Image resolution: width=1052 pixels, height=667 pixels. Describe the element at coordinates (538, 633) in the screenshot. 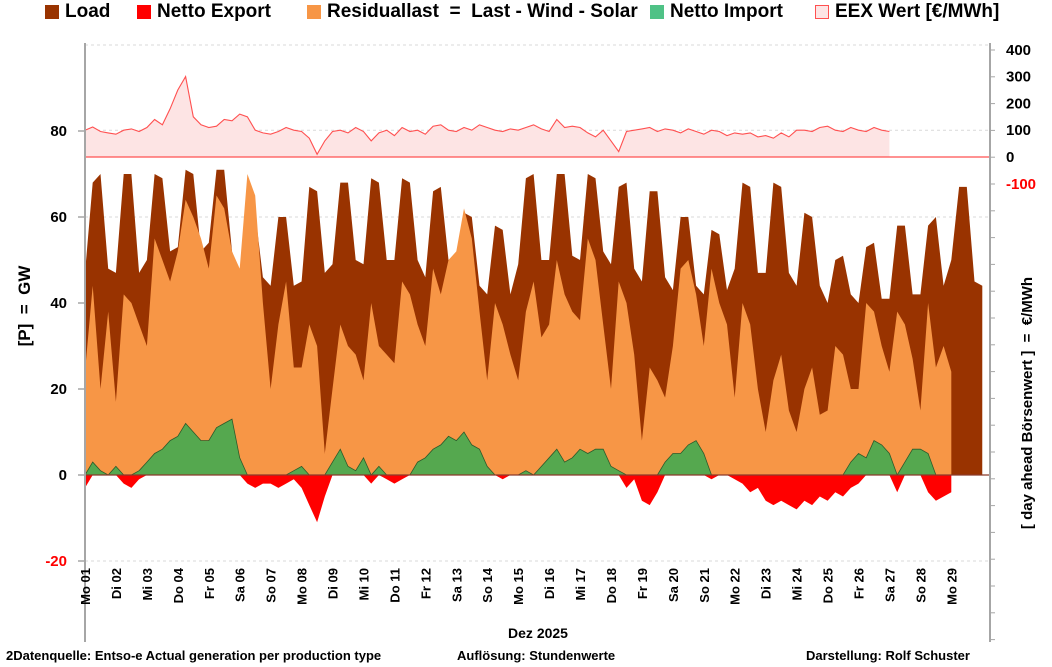

I see `x-axis-title: Dez 2025` at that location.